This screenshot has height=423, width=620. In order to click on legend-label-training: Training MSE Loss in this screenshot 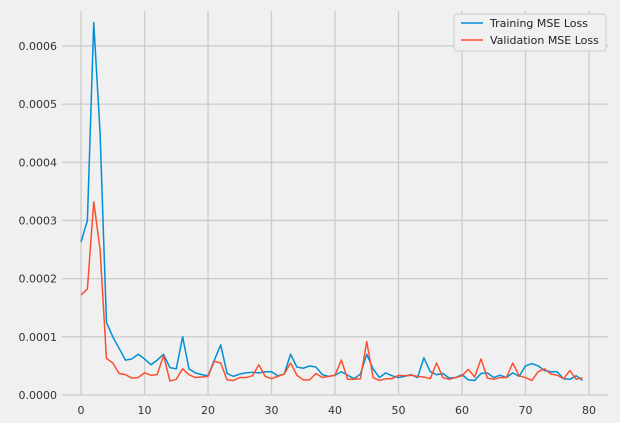, I will do `click(538, 23)`.